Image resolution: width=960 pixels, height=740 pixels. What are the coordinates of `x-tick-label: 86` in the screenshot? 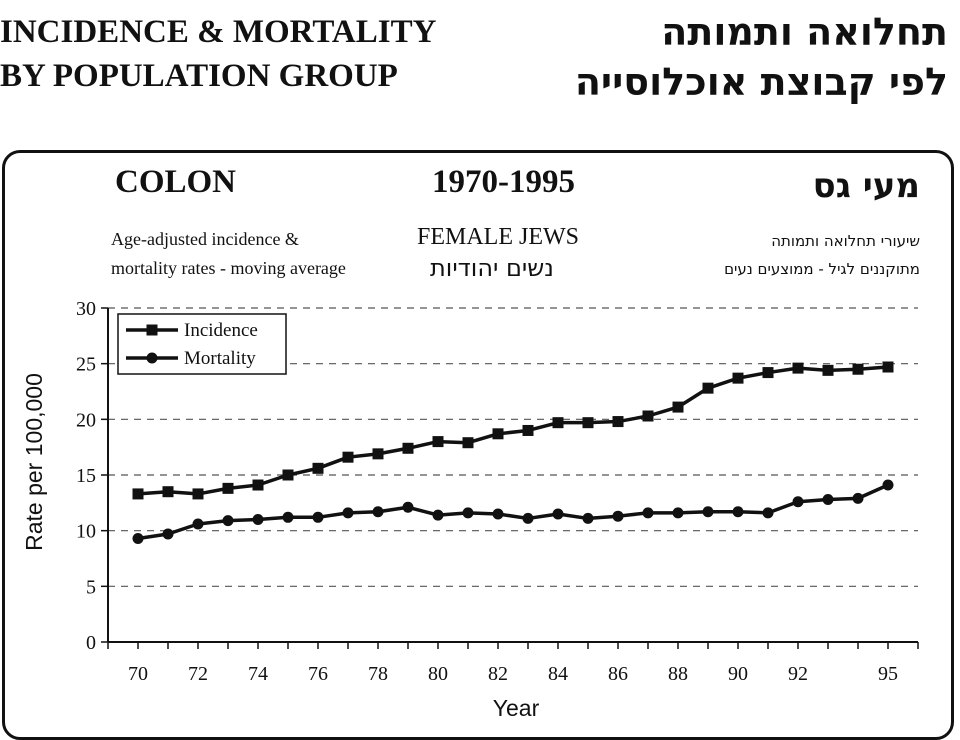 It's located at (618, 674).